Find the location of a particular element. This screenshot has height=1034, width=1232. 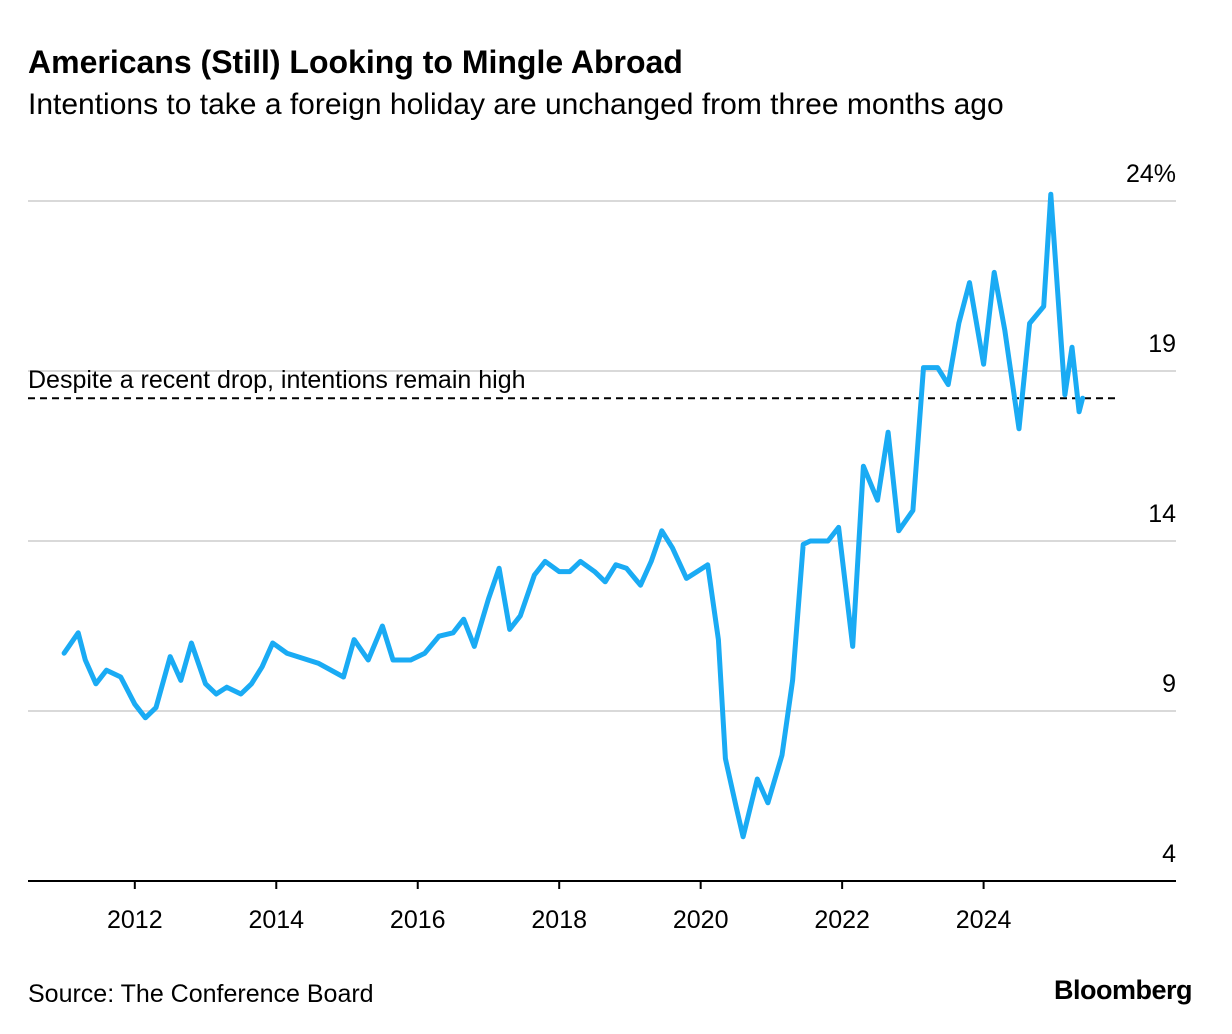

y-tick-label: 24% is located at coordinates (1151, 174).